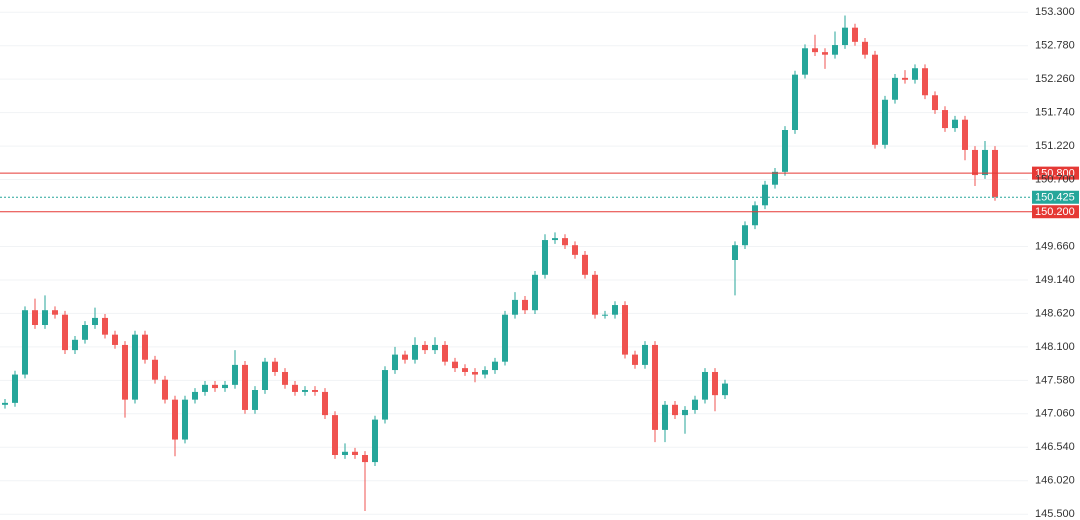 Image resolution: width=1080 pixels, height=520 pixels. Describe the element at coordinates (1055, 12) in the screenshot. I see `y-tick-label: 153.300` at that location.